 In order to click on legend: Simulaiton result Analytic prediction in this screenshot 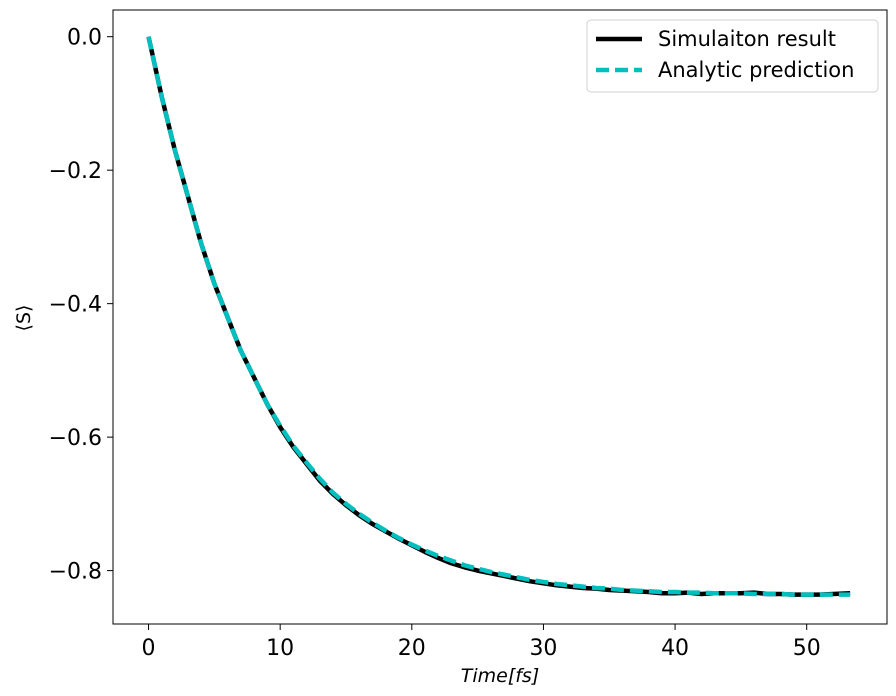, I will do `click(732, 56)`.